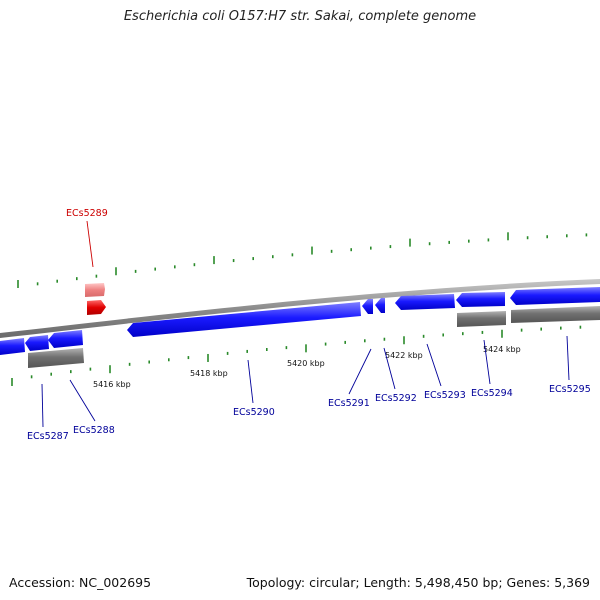 The height and width of the screenshot is (600, 600). I want to click on gene-ecs5293-arrow, so click(425, 302).